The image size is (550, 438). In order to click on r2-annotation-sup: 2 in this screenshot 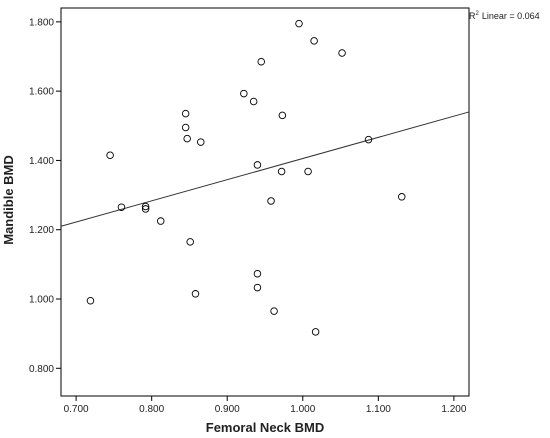, I will do `click(478, 14)`.